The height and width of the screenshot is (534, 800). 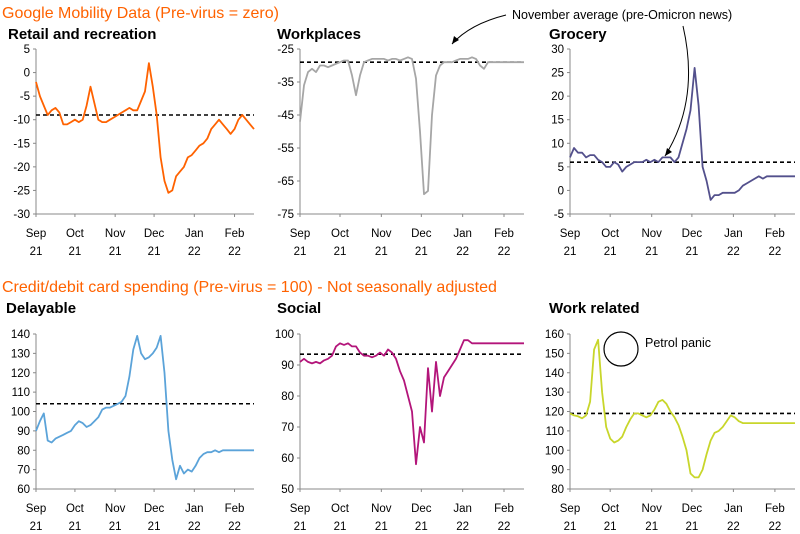 I want to click on petrol-panic-label: Petrol panic, so click(x=678, y=343).